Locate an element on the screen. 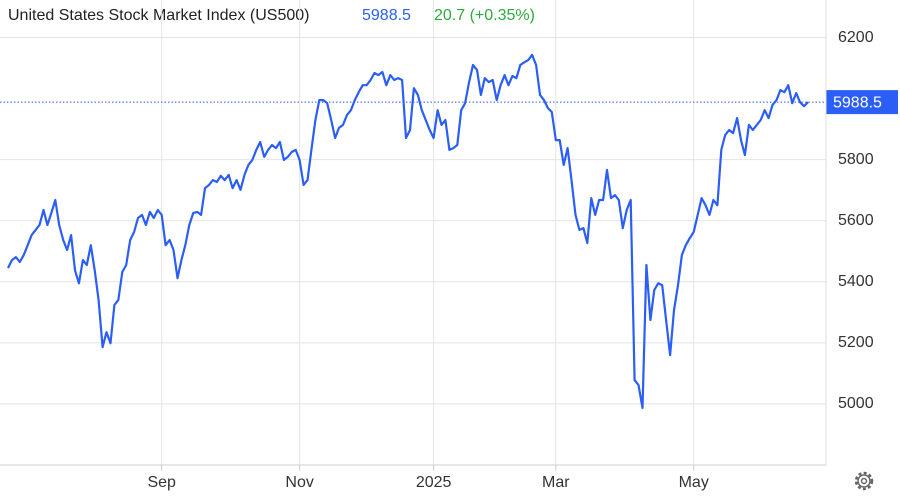 This screenshot has width=900, height=500. y-tick-label: 5800 is located at coordinates (856, 159).